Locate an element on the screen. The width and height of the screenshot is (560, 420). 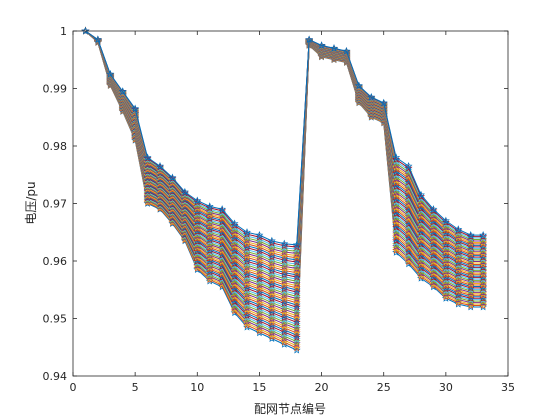
x-tick-label: 35 is located at coordinates (508, 387).